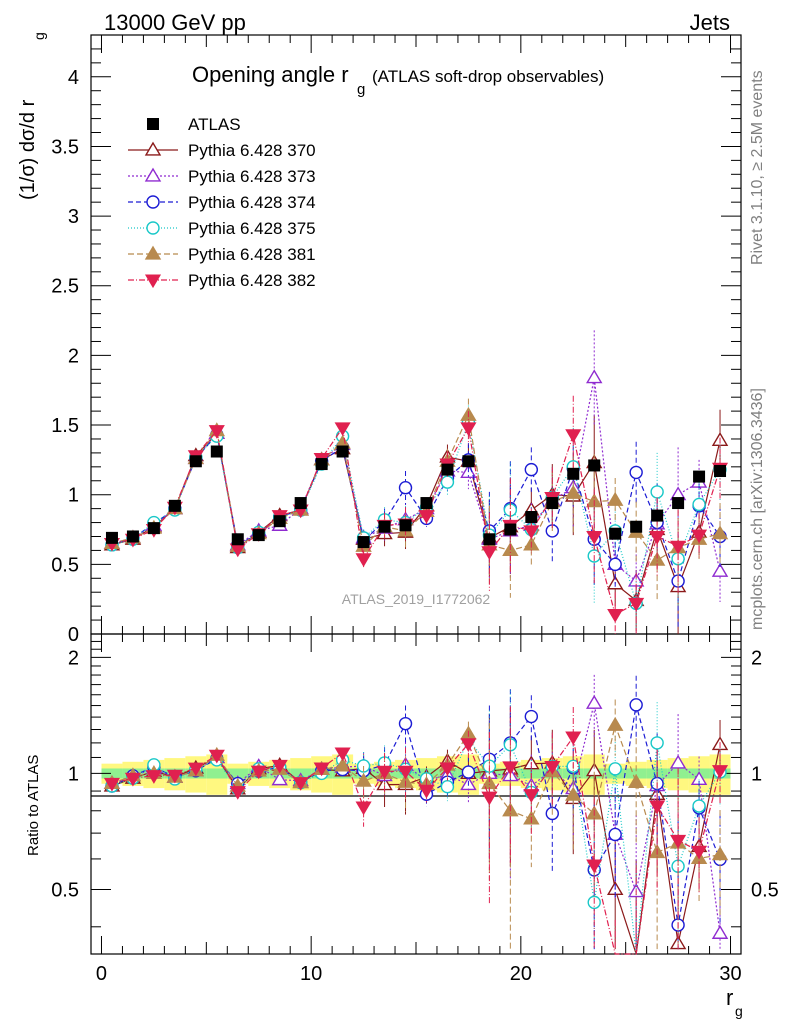 The height and width of the screenshot is (1024, 786). What do you see at coordinates (39, 36) in the screenshot?
I see `y-axis-label-subscript: g` at bounding box center [39, 36].